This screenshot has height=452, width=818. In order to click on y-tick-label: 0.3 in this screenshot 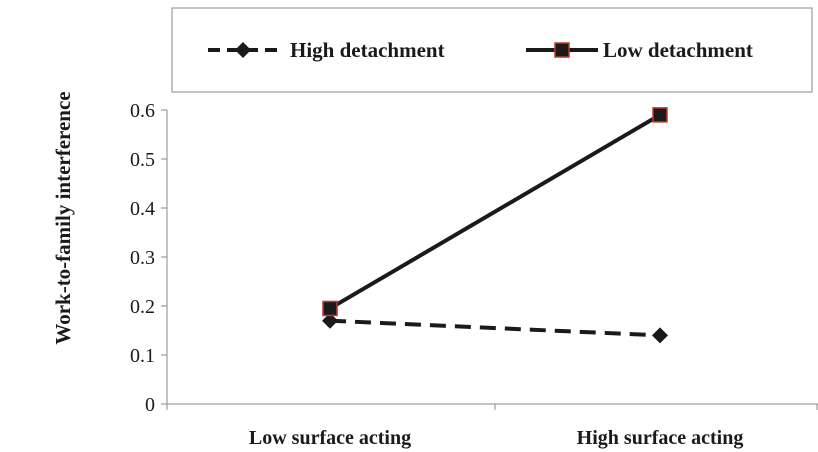, I will do `click(142, 258)`.